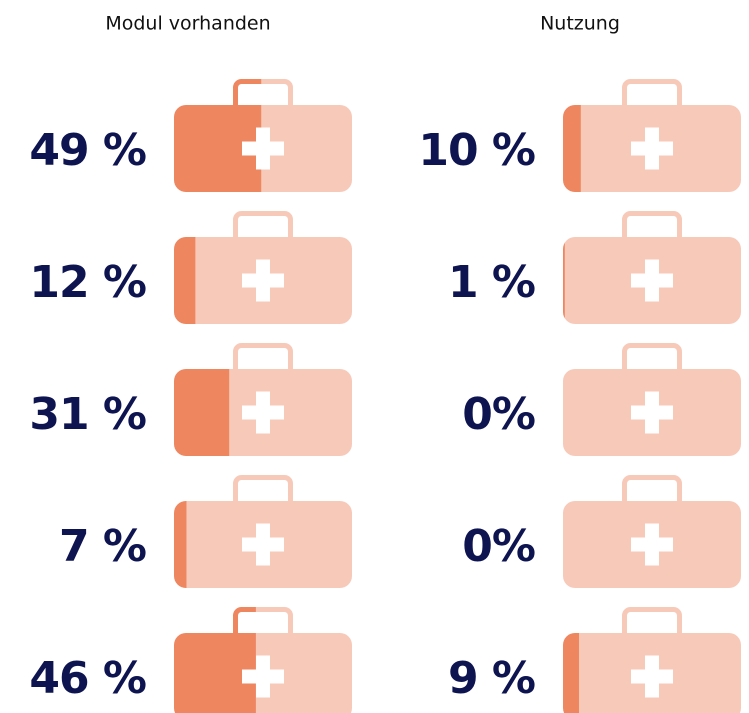 This screenshot has height=713, width=749. I want to click on column-header: Nutzung, so click(580, 24).